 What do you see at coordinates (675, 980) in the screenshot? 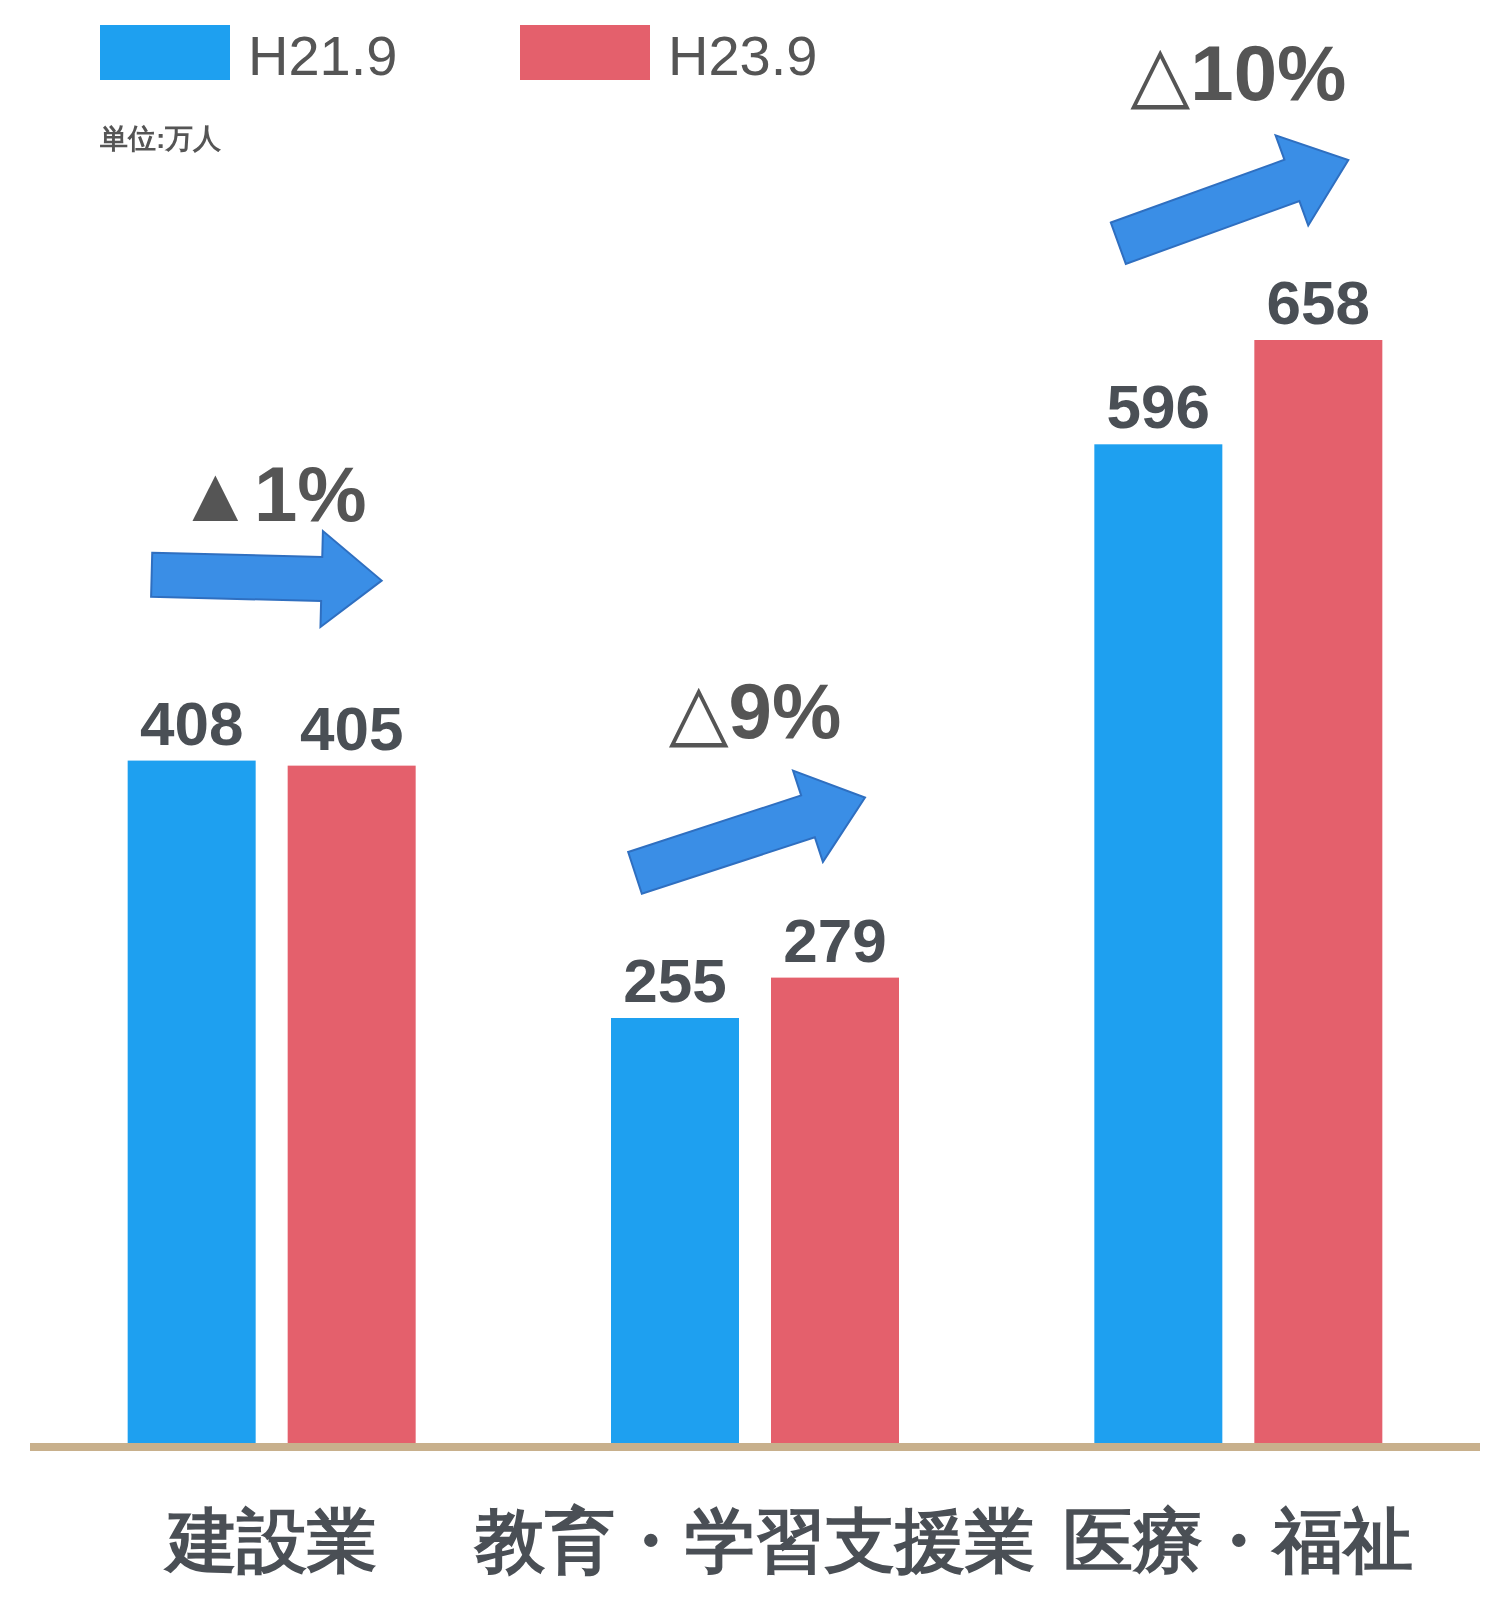
I see `data-label: 255` at bounding box center [675, 980].